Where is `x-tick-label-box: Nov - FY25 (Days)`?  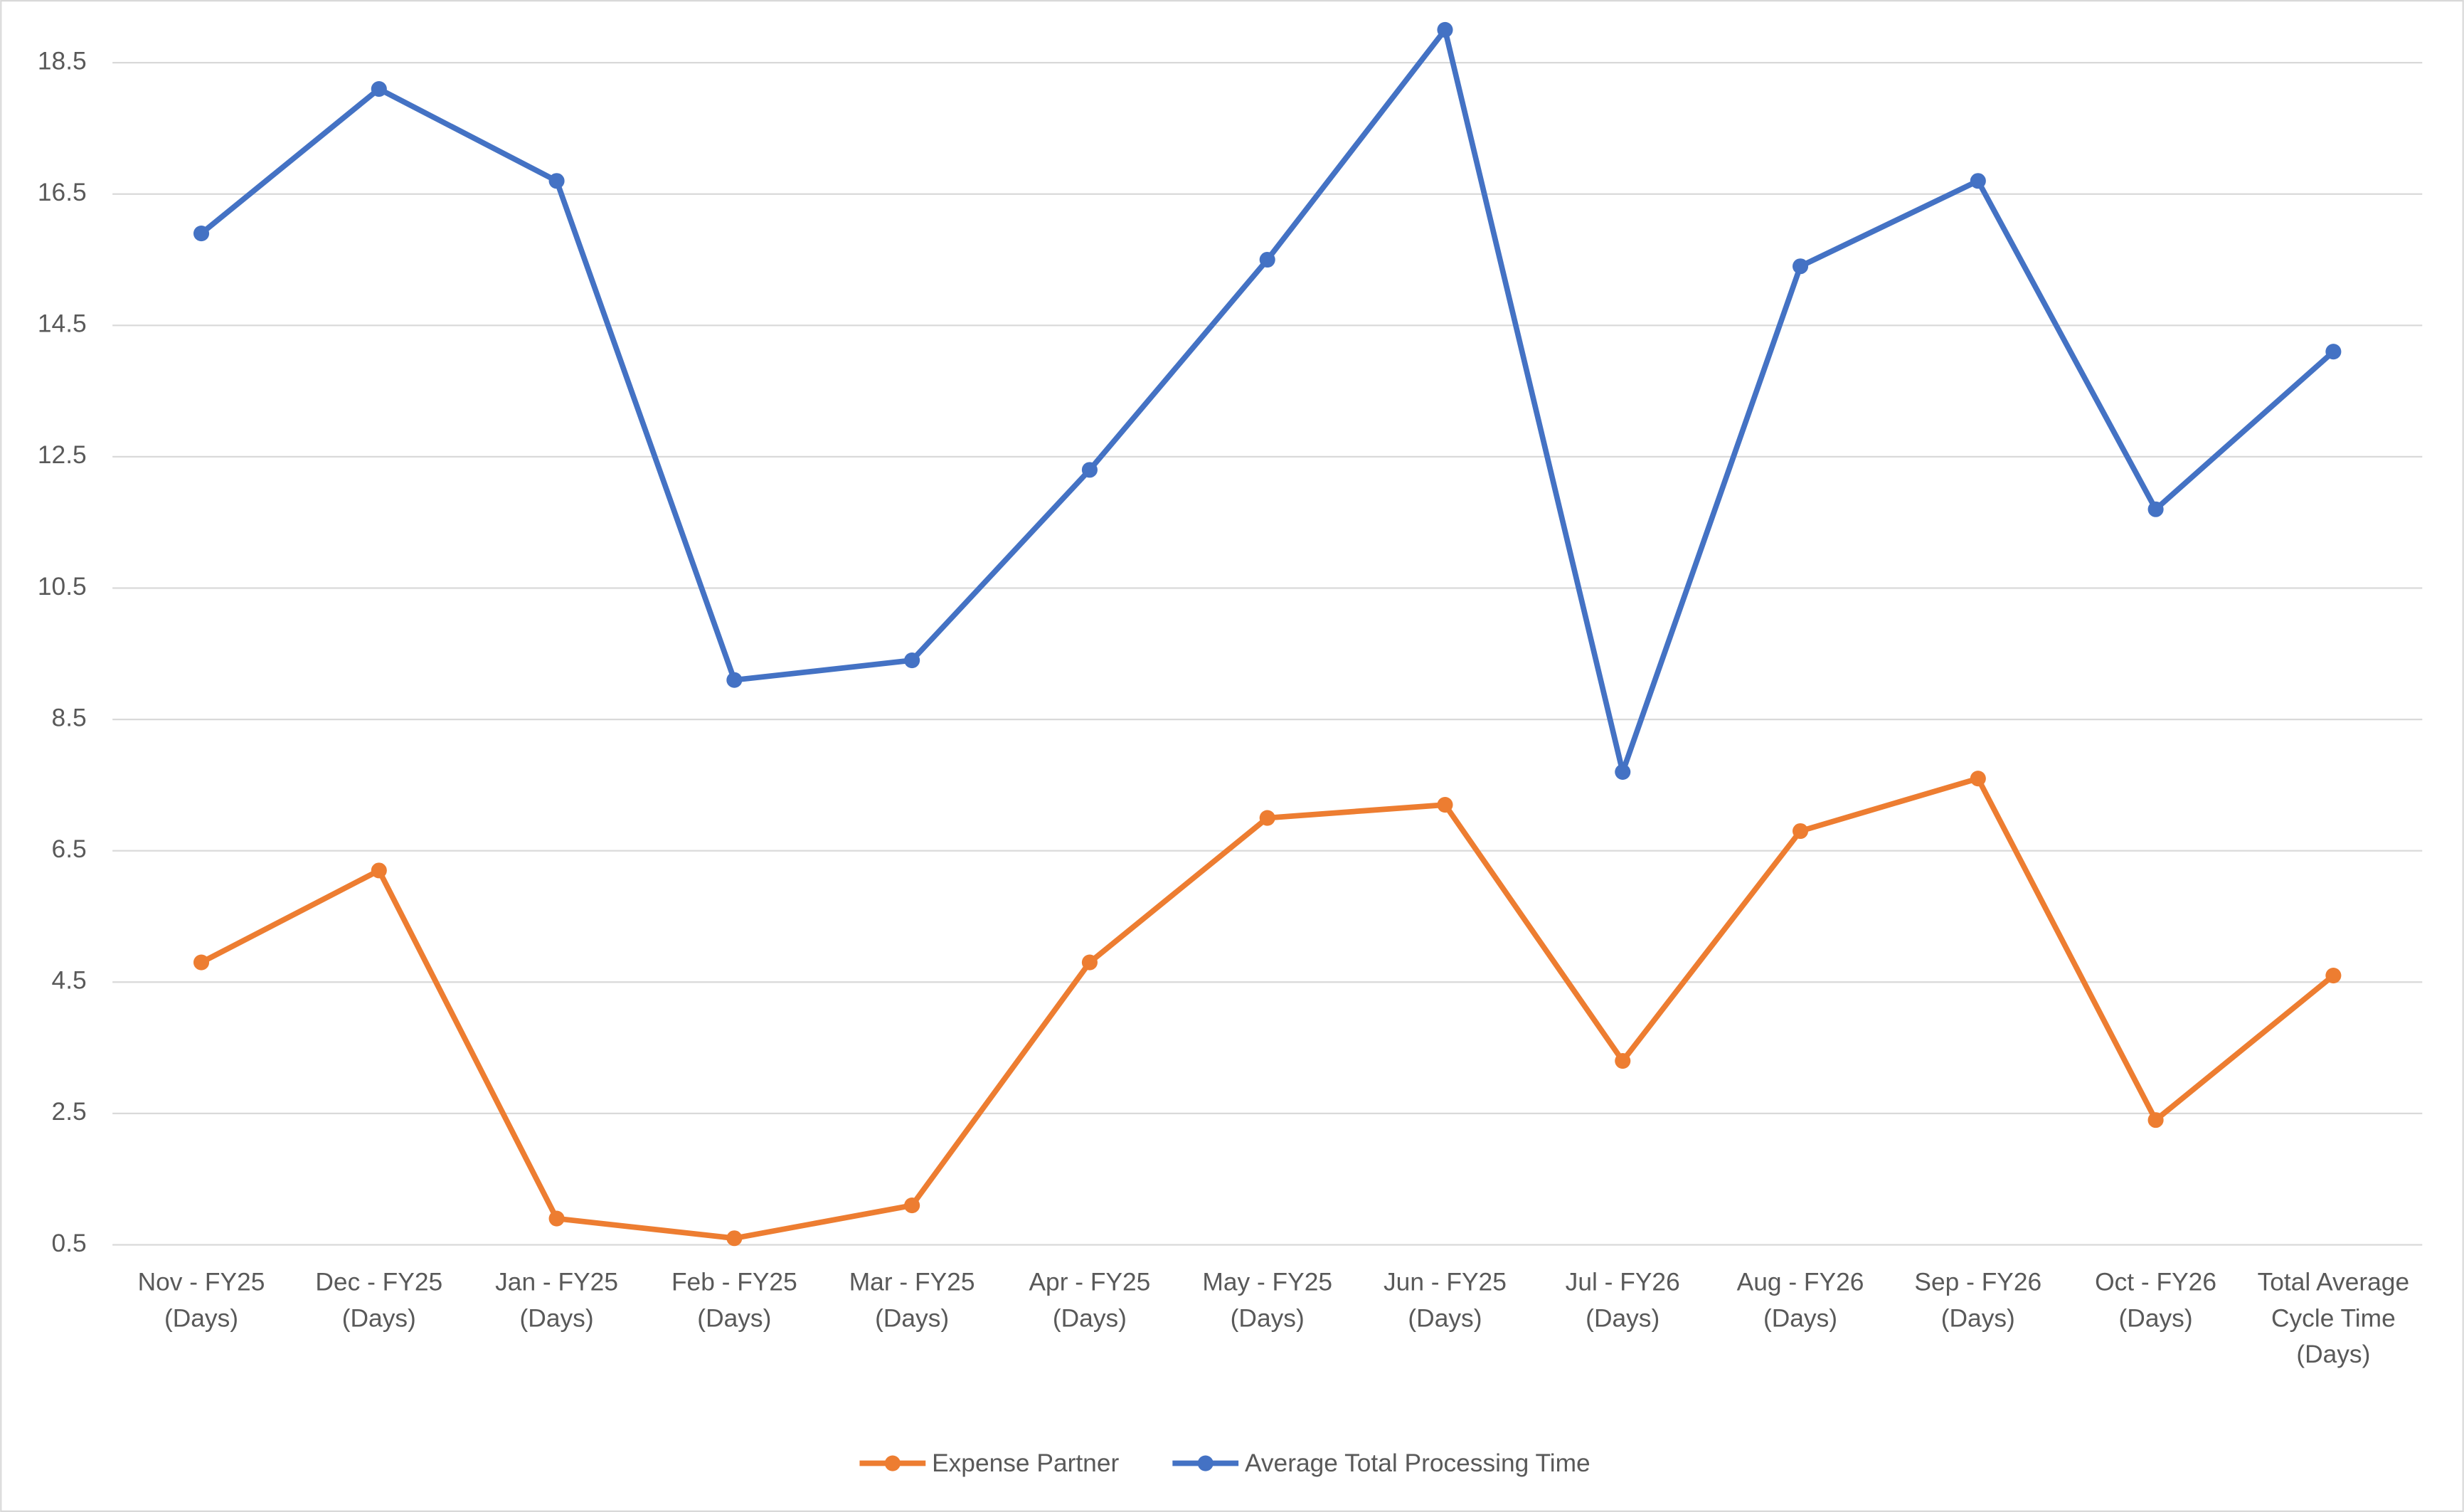 x-tick-label-box: Nov - FY25 (Days) is located at coordinates (201, 1301).